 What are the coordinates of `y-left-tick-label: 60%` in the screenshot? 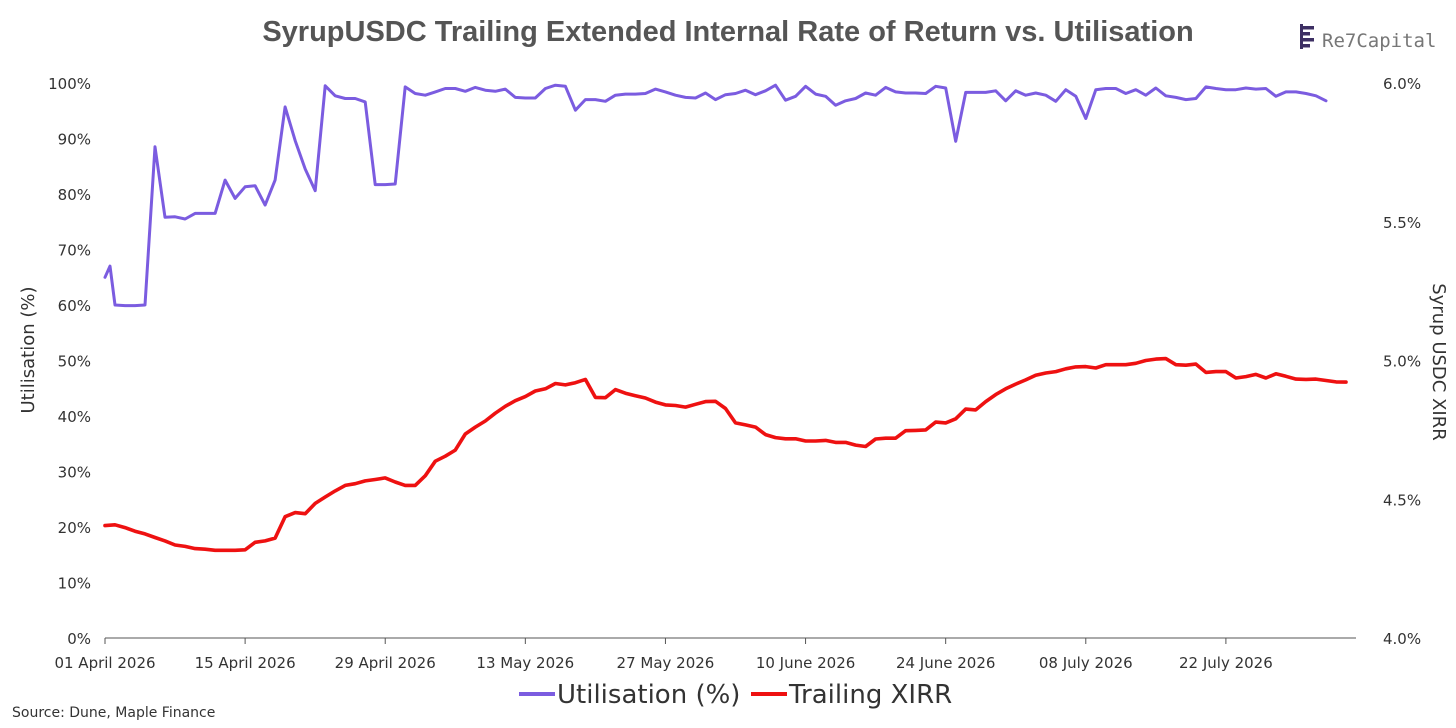 It's located at (74, 306).